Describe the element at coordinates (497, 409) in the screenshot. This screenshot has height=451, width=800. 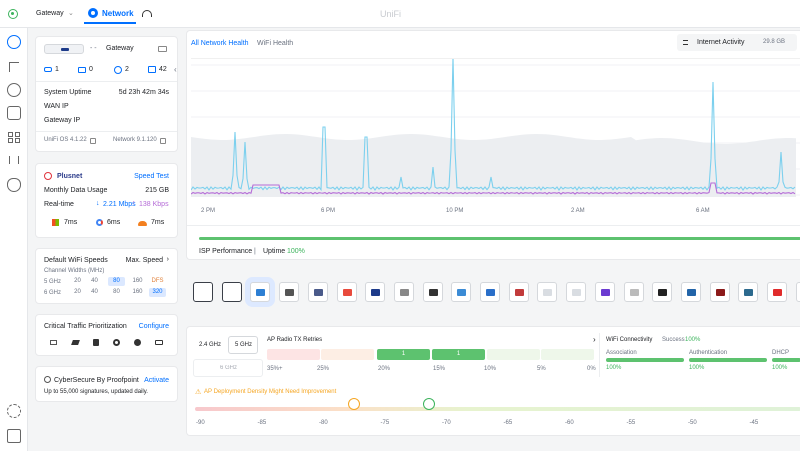
I see `rssi-gradient-bar` at that location.